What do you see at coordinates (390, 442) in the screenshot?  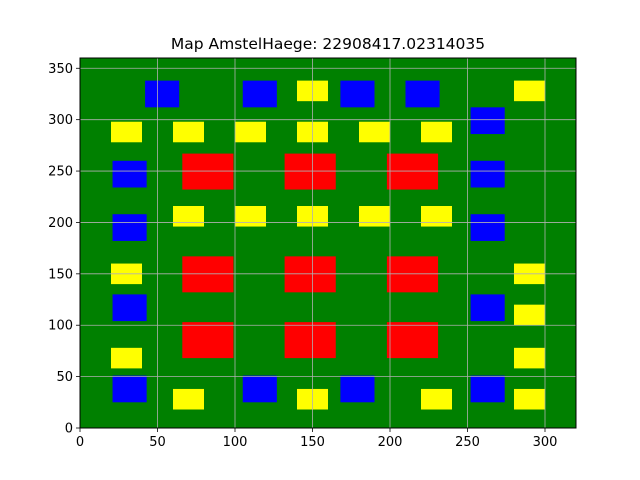 I see `x-tick-label: 200` at bounding box center [390, 442].